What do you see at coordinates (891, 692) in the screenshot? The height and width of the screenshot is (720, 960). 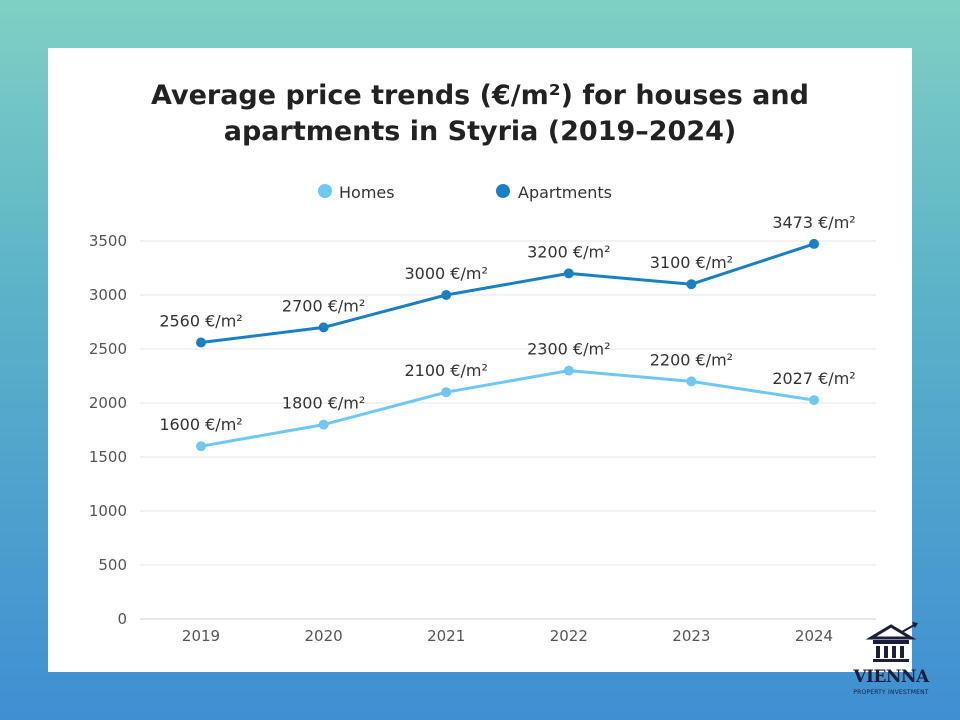 I see `logo-tagline: PROPERTY INVESTMENT` at bounding box center [891, 692].